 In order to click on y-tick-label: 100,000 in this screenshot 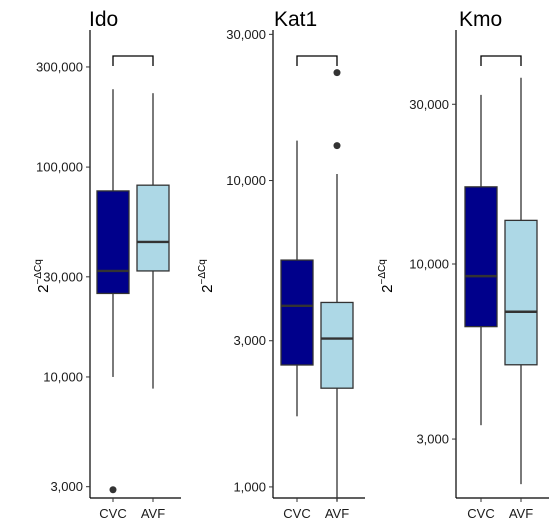, I will do `click(59, 167)`.